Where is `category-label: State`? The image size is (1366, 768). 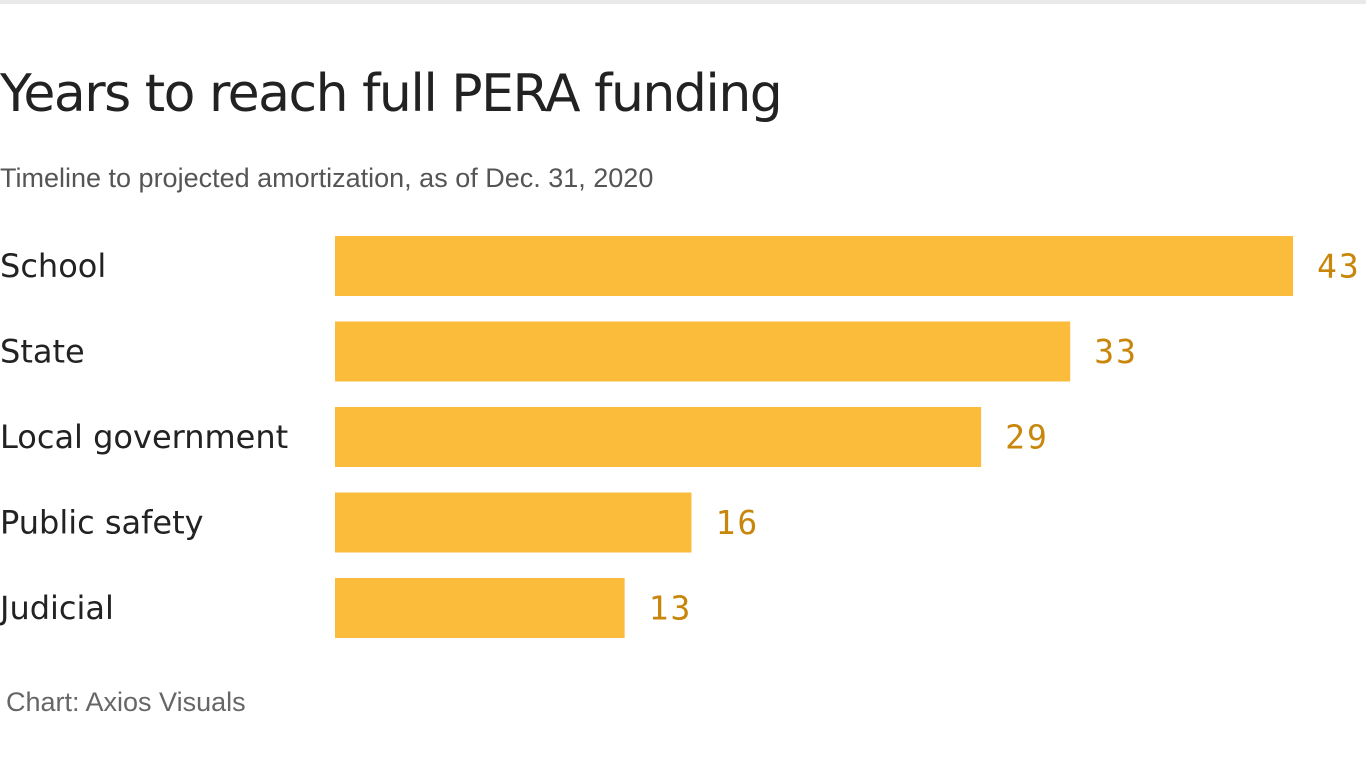 category-label: State is located at coordinates (42, 352).